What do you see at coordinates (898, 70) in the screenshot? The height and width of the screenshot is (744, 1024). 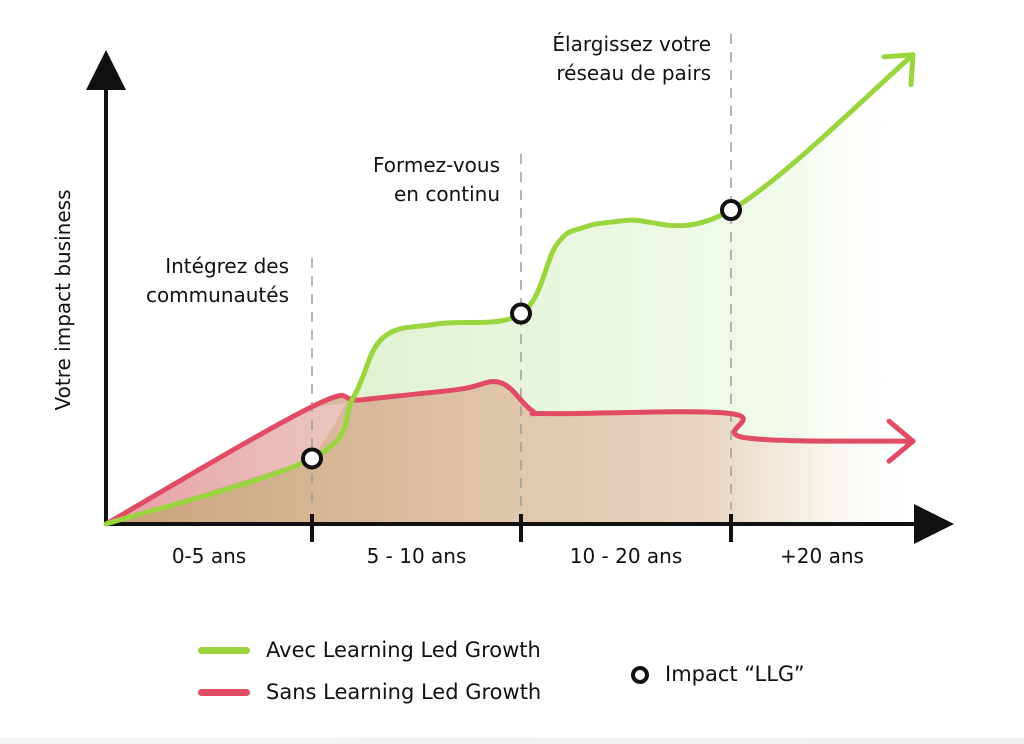 I see `green-series-arrowhead` at bounding box center [898, 70].